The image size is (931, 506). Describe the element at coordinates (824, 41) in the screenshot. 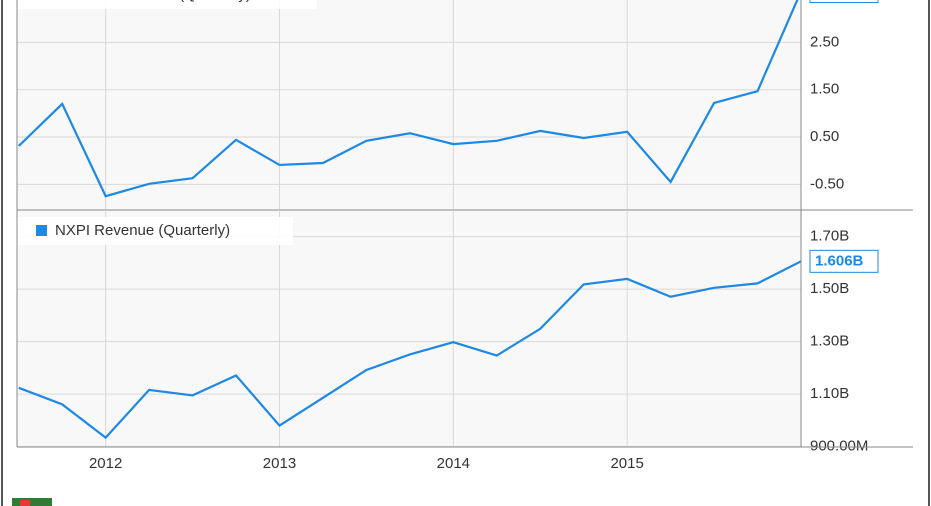

I see `y-tick-label: 2.50` at that location.